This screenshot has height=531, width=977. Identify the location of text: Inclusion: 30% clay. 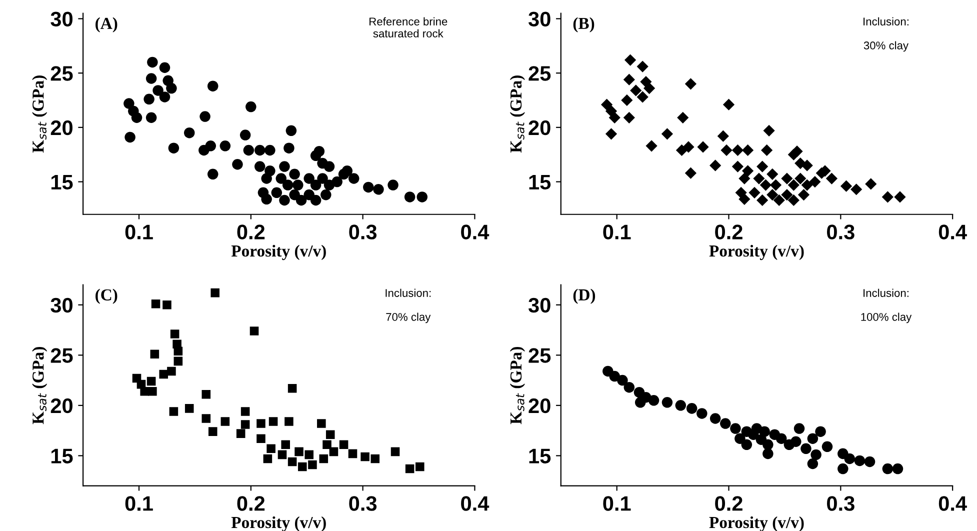
(886, 34).